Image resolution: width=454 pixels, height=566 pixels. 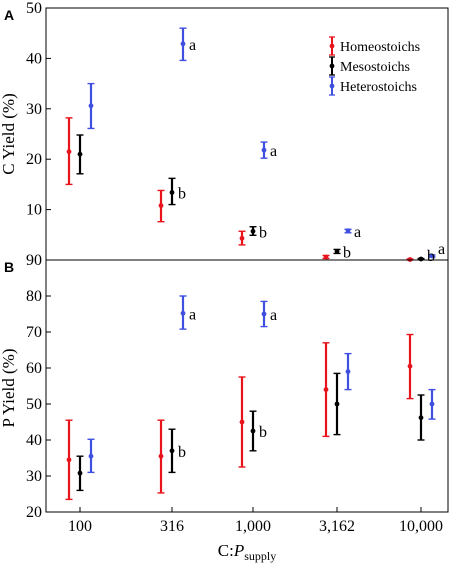 I want to click on panel-b-y-tick-label: 50, so click(x=34, y=404).